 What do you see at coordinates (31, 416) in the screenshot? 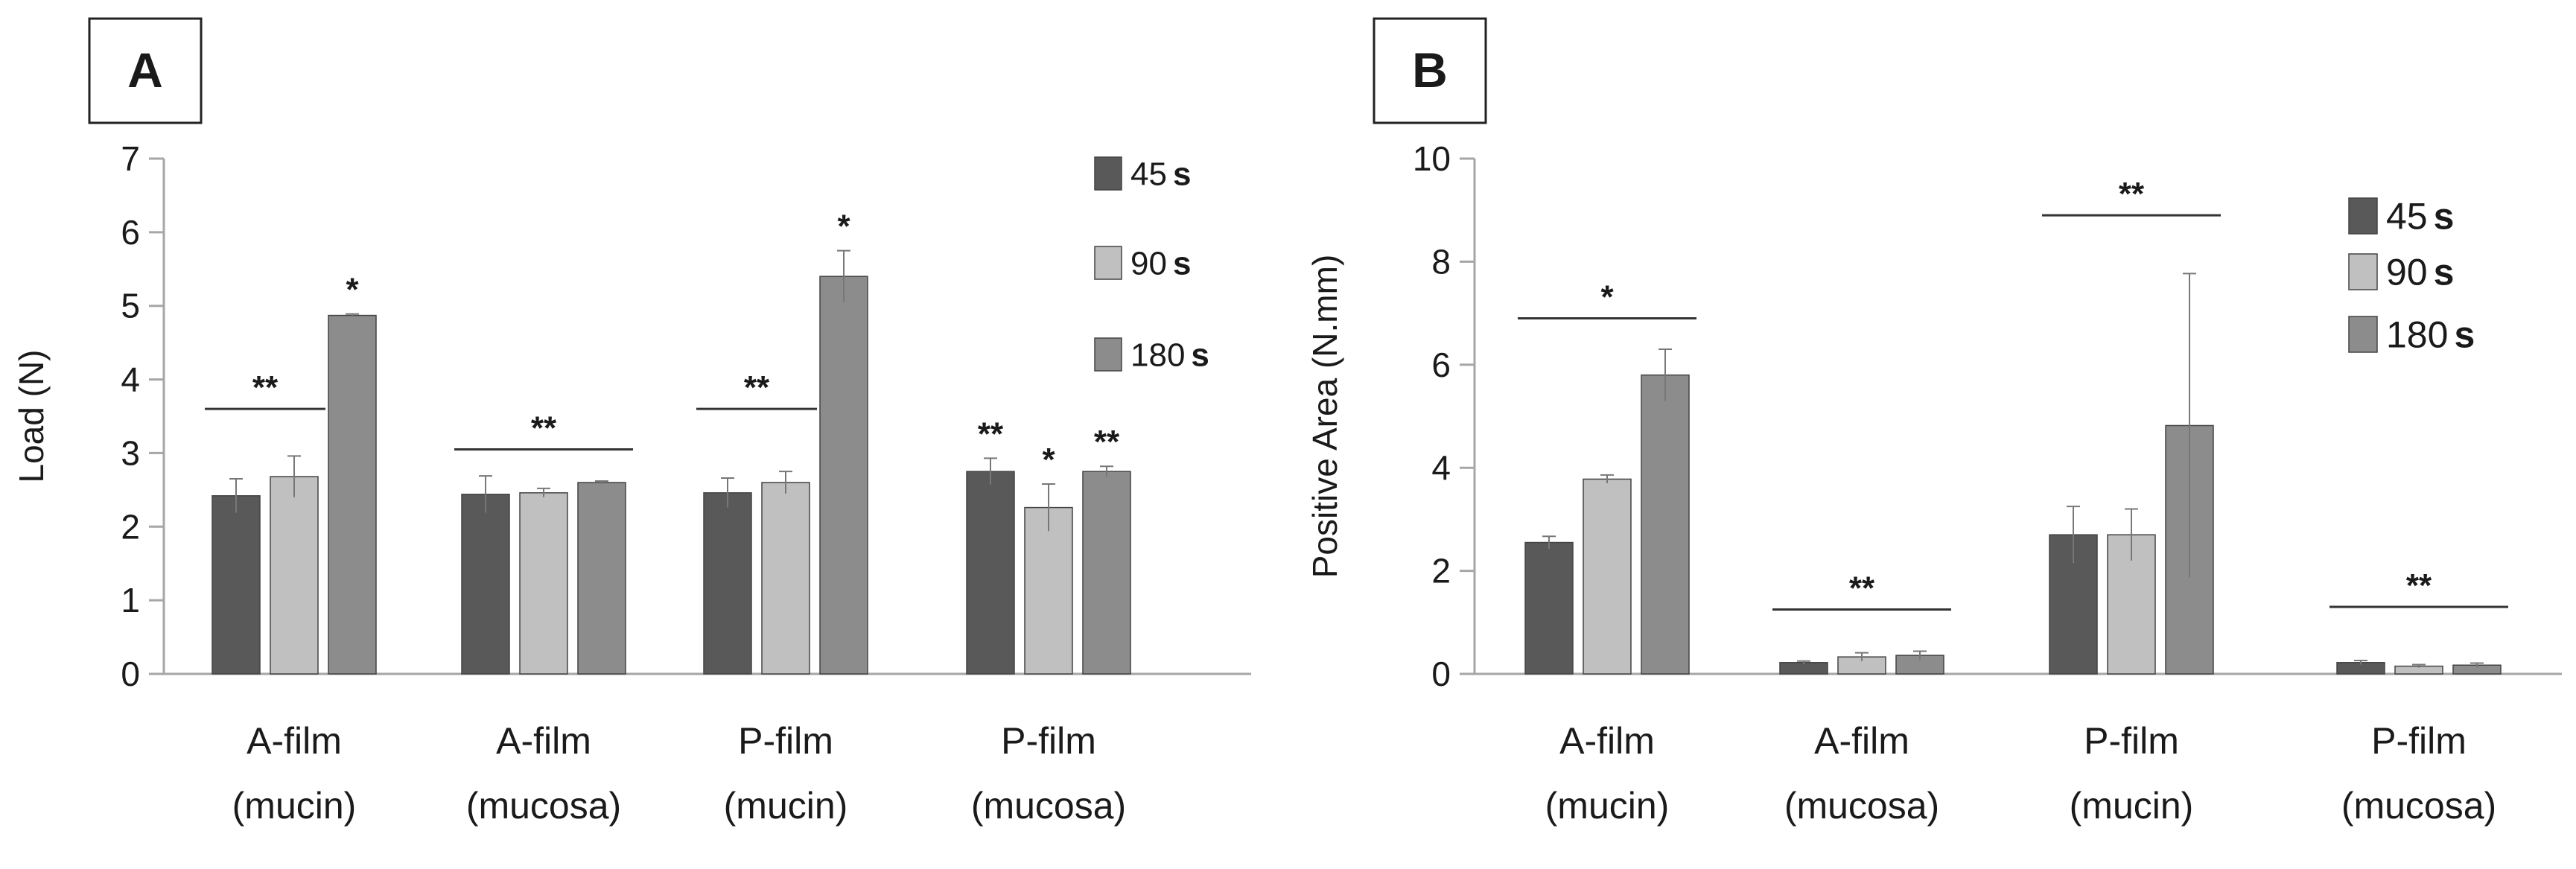
I see `y-axis-label: Load (N)` at bounding box center [31, 416].